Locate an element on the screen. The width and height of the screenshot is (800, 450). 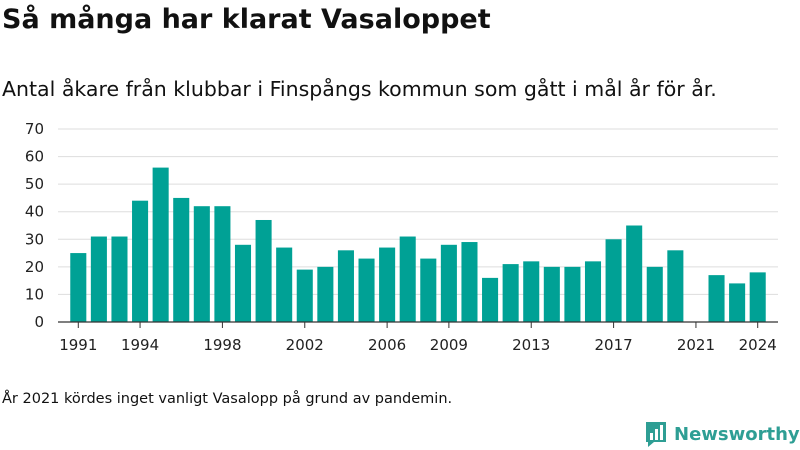
x-tick-label: 2024 is located at coordinates (758, 345).